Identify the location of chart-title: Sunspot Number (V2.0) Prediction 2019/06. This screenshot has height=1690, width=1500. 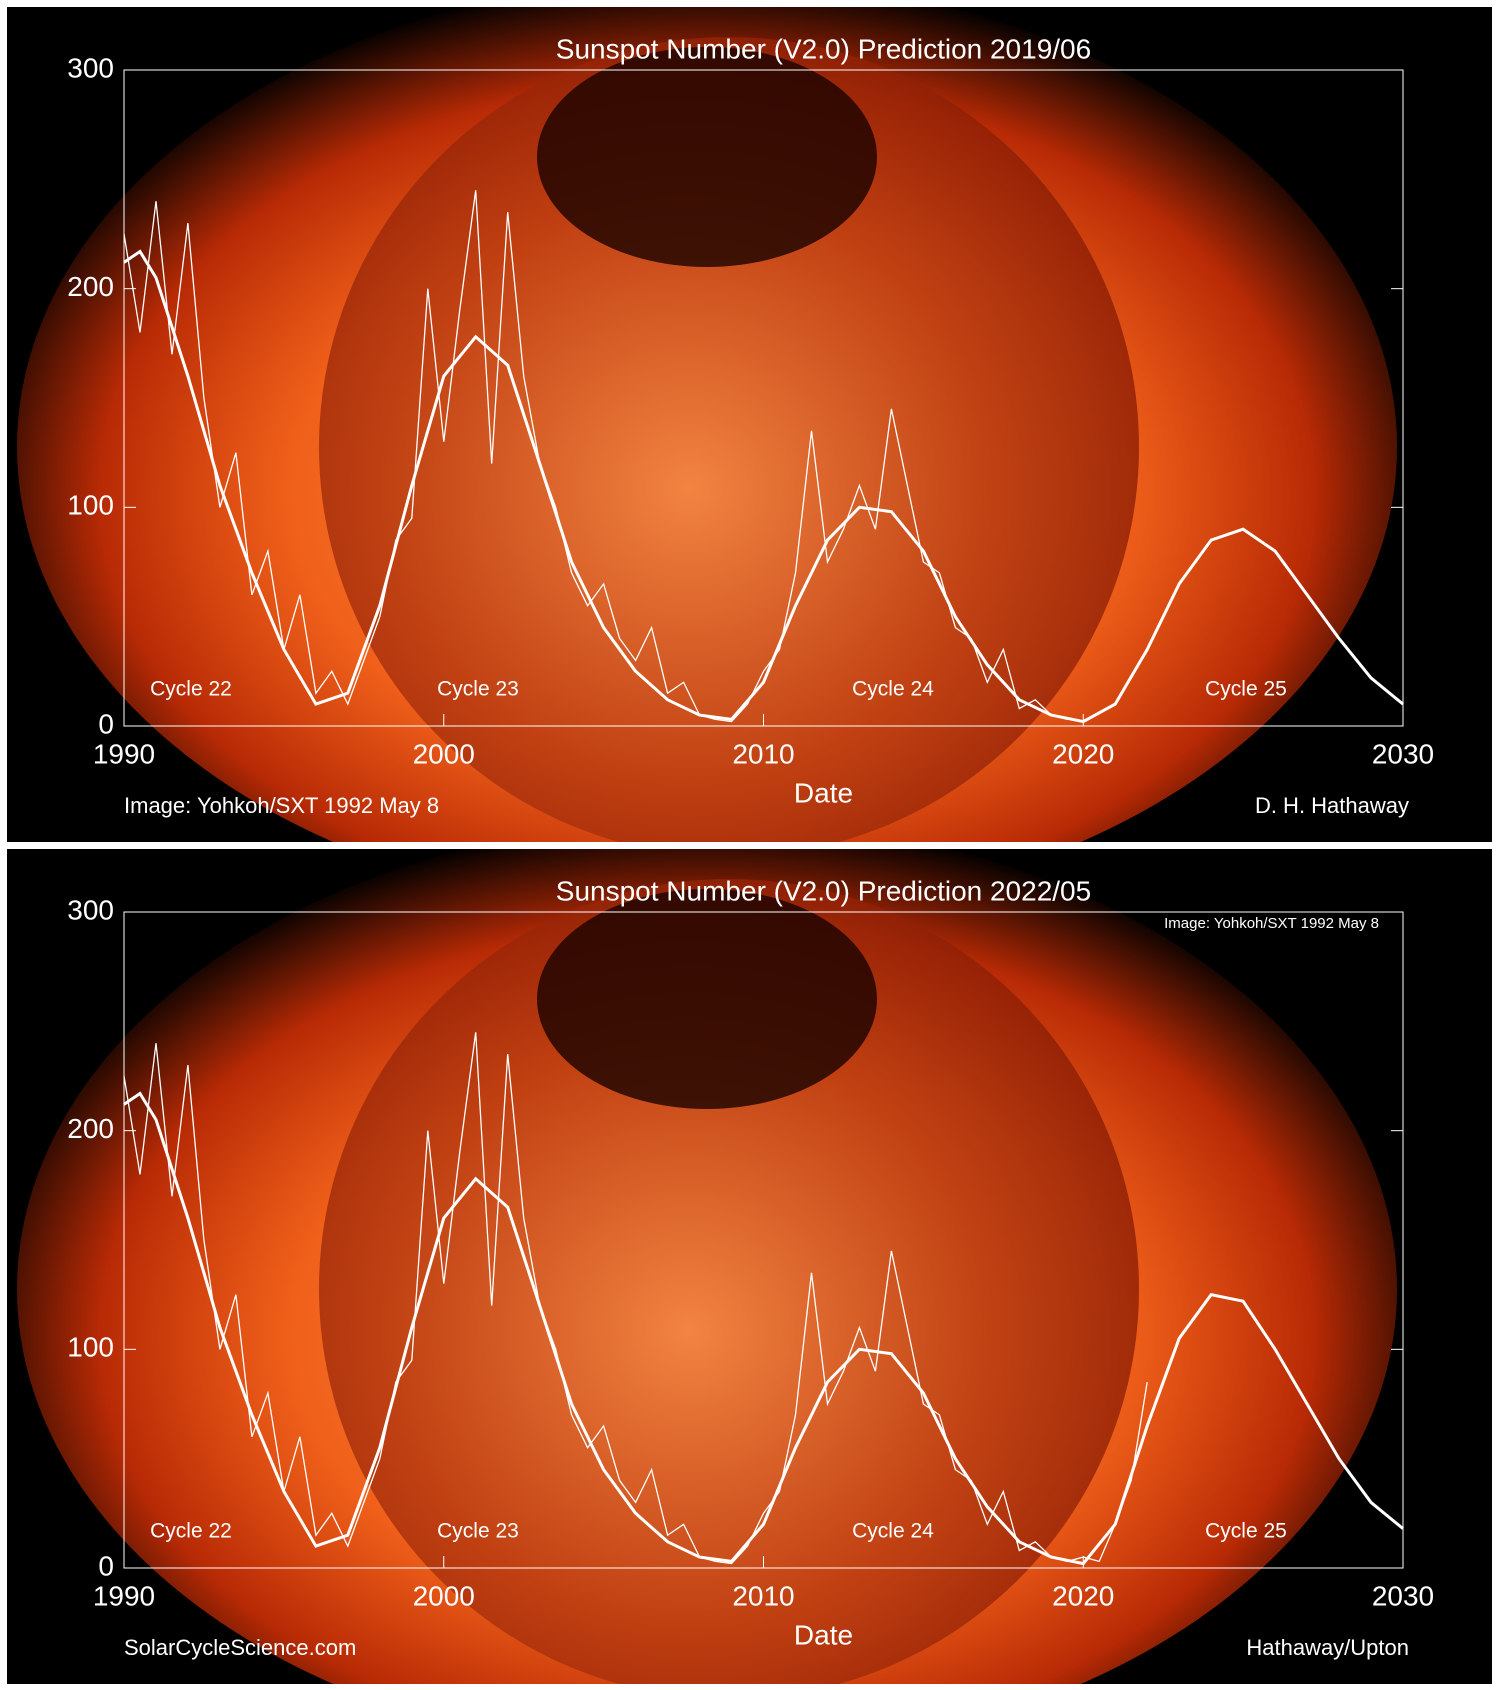
(823, 48).